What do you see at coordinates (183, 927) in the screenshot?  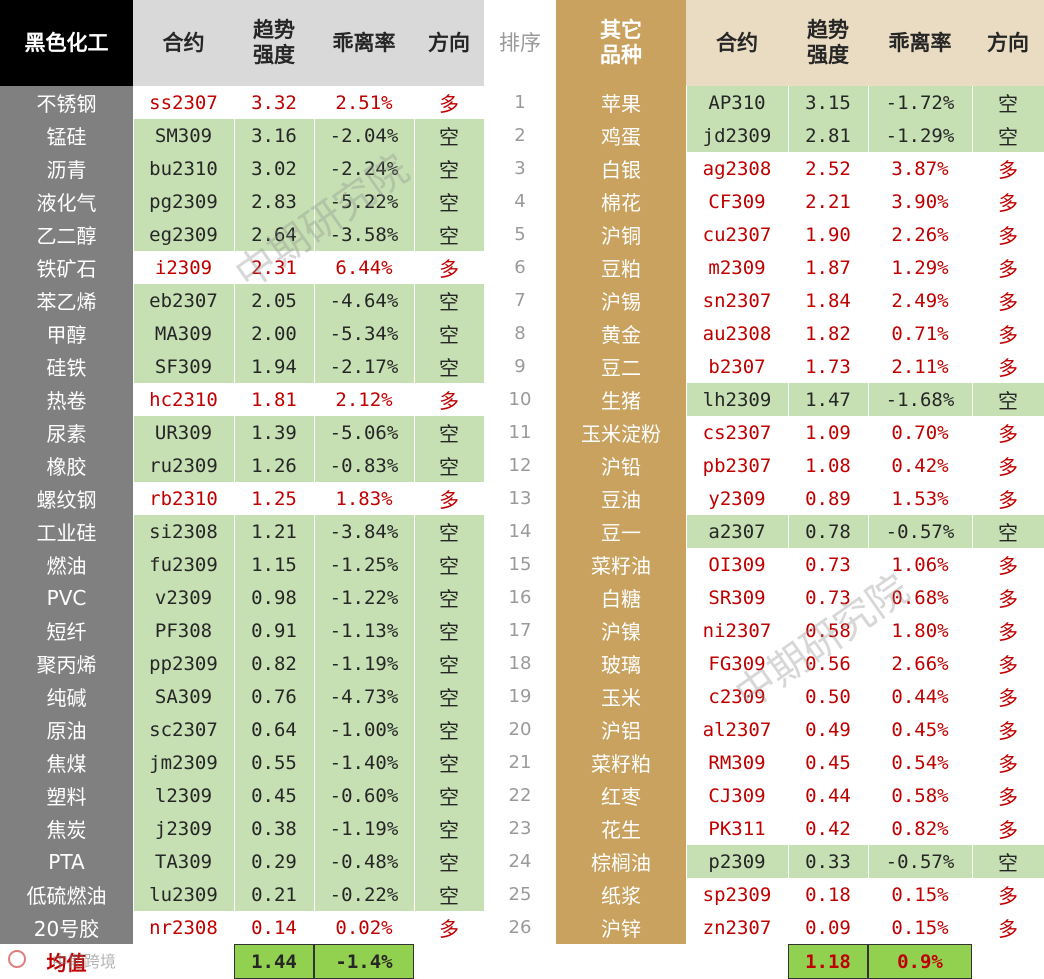 I see `left-row-contract: nr2308` at bounding box center [183, 927].